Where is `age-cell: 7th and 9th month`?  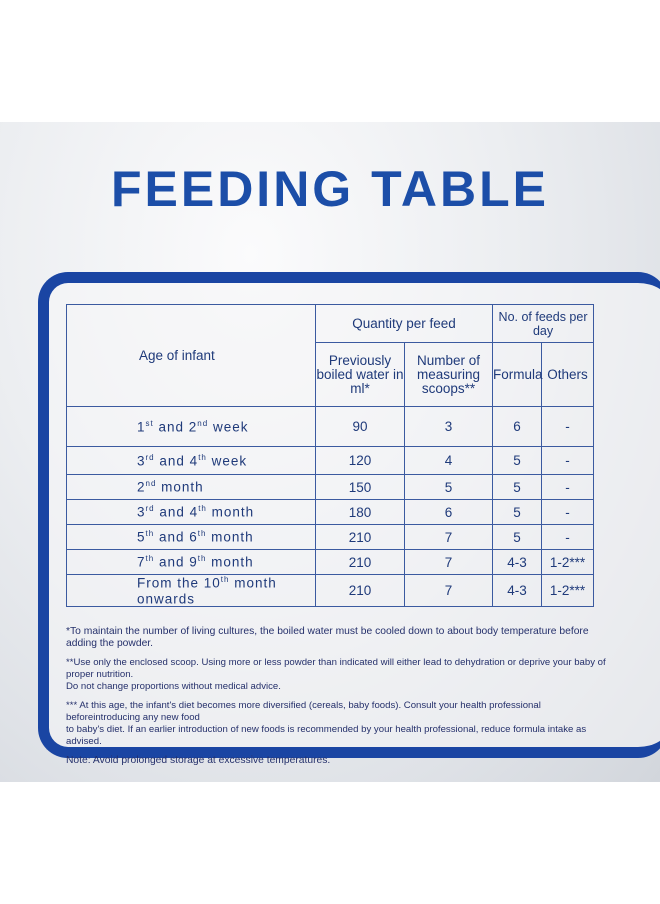
age-cell: 7th and 9th month is located at coordinates (191, 562).